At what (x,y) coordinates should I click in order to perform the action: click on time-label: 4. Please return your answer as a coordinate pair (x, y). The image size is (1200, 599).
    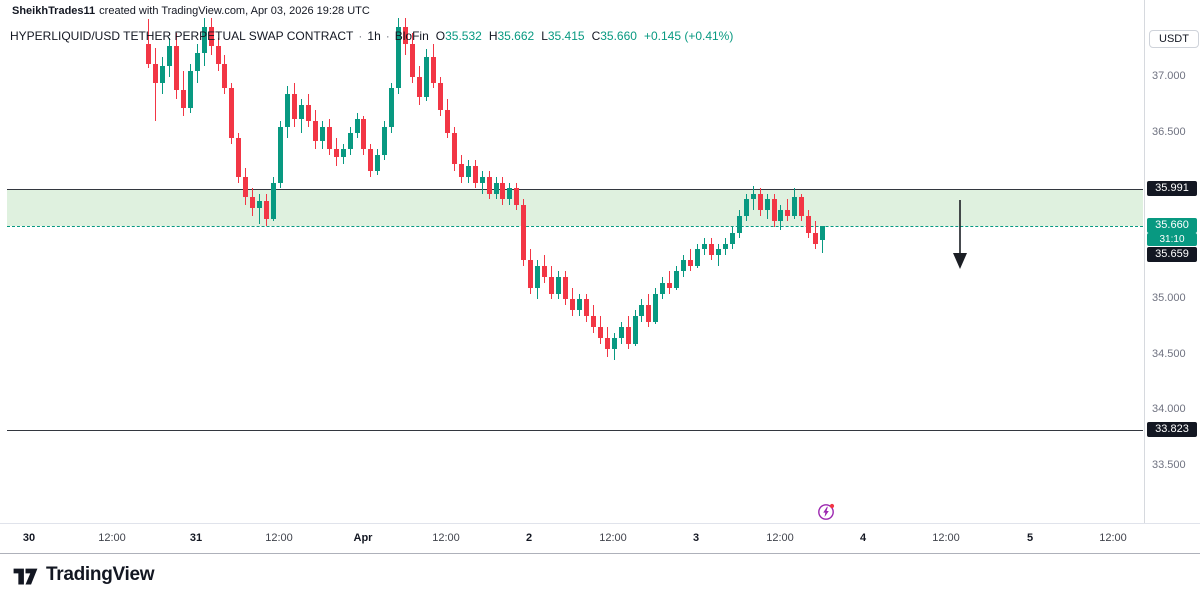
    Looking at the image, I should click on (863, 538).